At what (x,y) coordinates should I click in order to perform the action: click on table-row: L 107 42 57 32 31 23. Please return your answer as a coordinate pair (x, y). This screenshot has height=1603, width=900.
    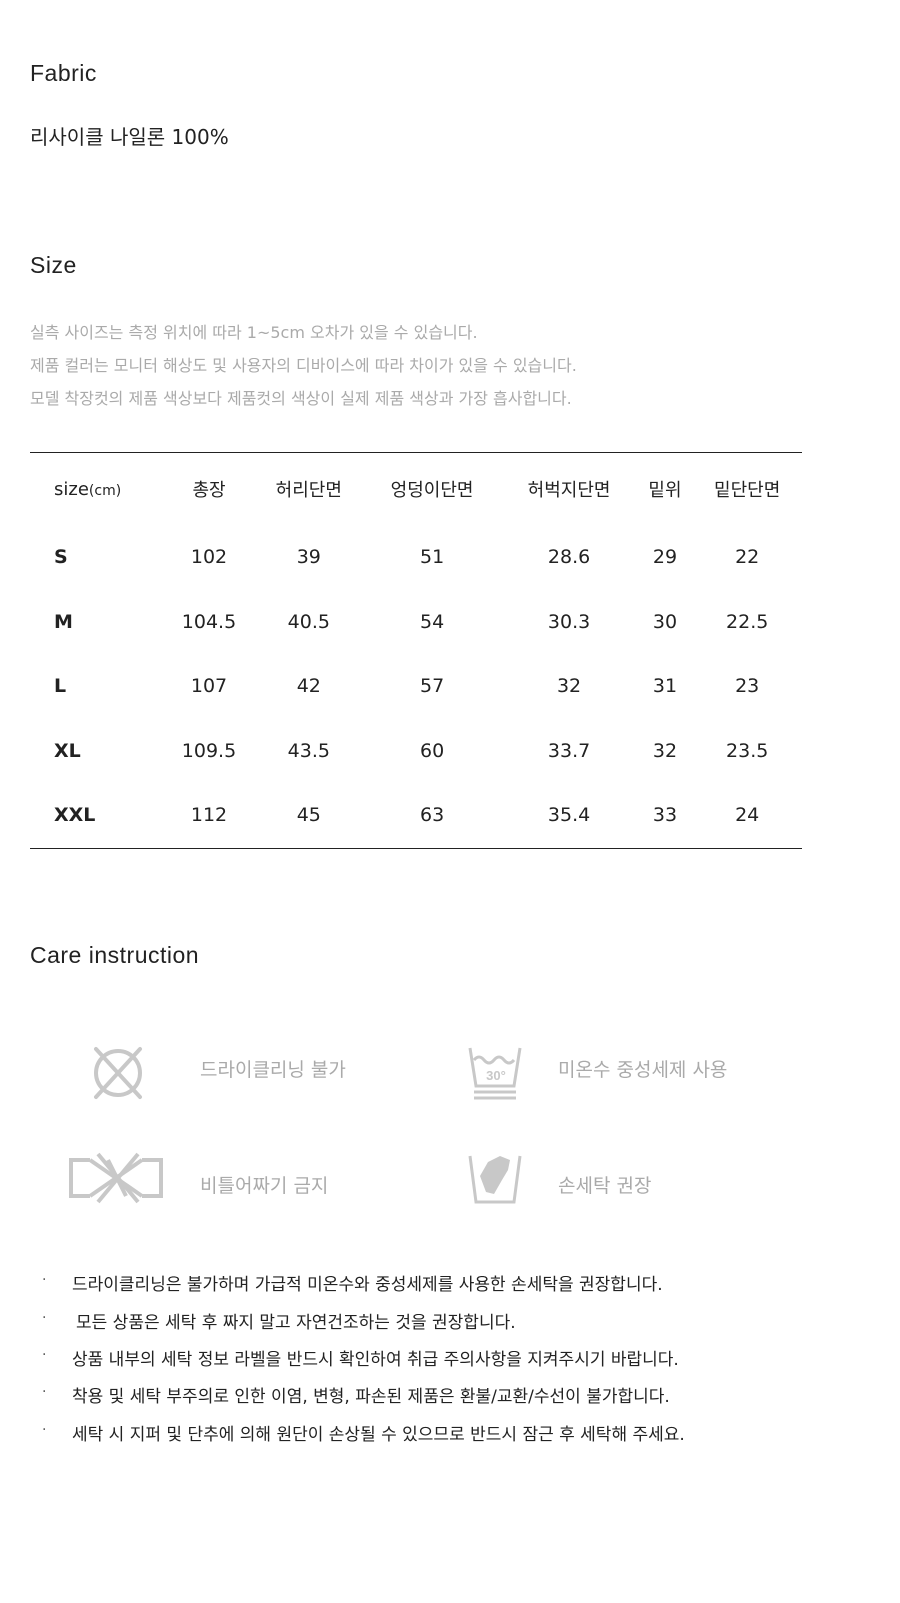
    Looking at the image, I should click on (416, 686).